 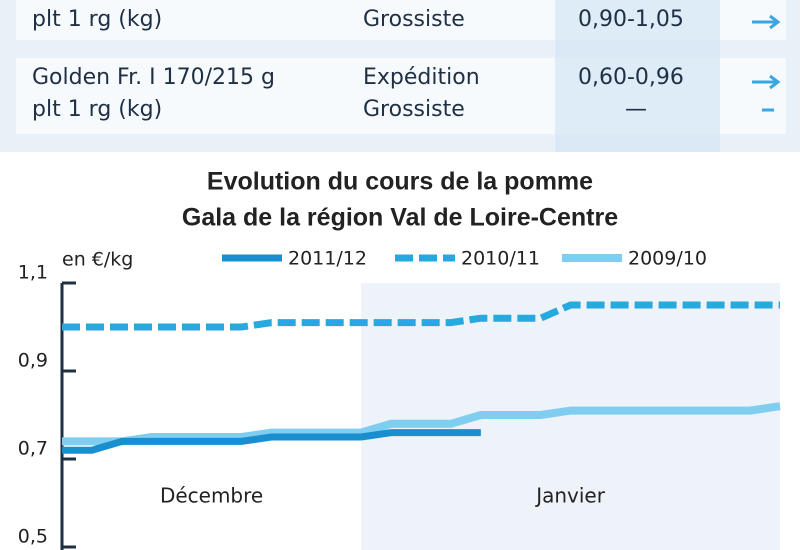 I want to click on chart-title: Evolution du cours de la pomme, so click(x=400, y=182).